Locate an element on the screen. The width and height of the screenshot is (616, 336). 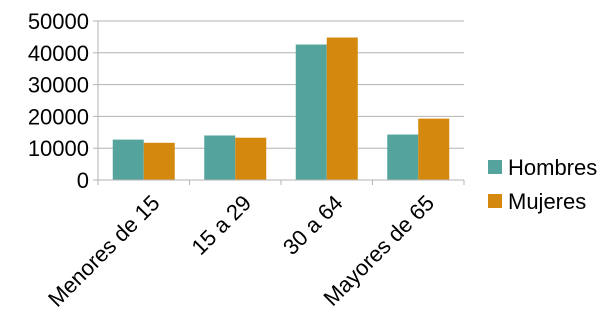
y-tick-label: 0 is located at coordinates (83, 180).